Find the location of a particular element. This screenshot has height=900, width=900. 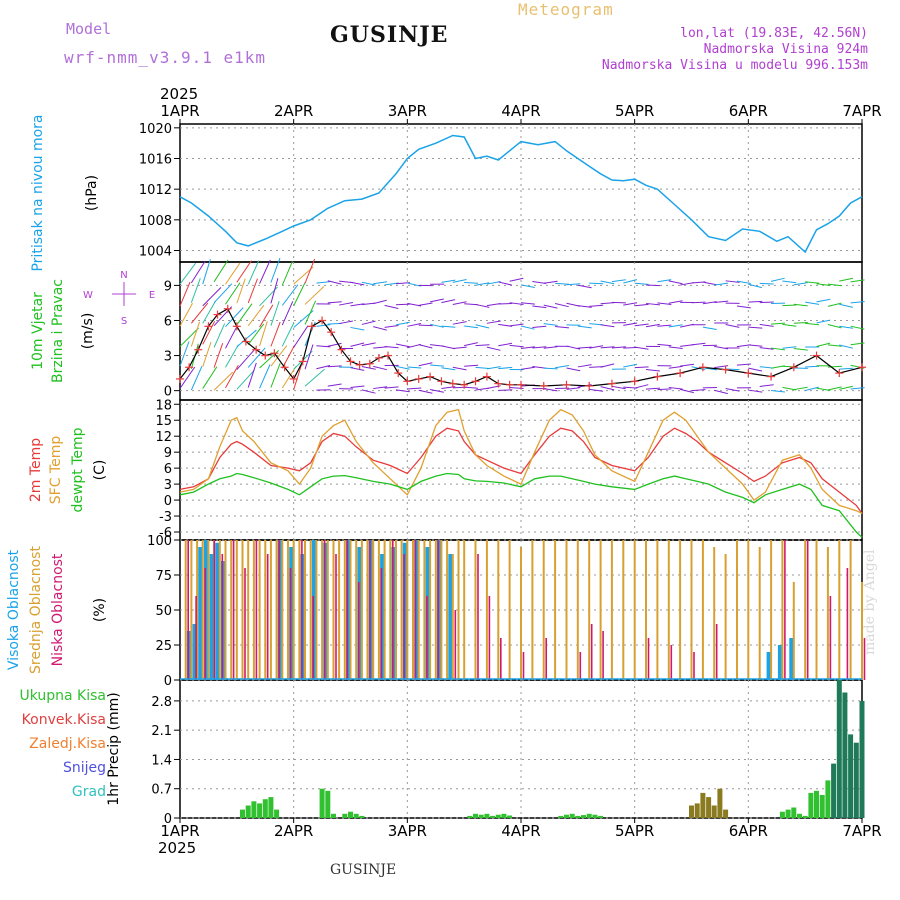

y-tick-label: 1008 is located at coordinates (155, 221).